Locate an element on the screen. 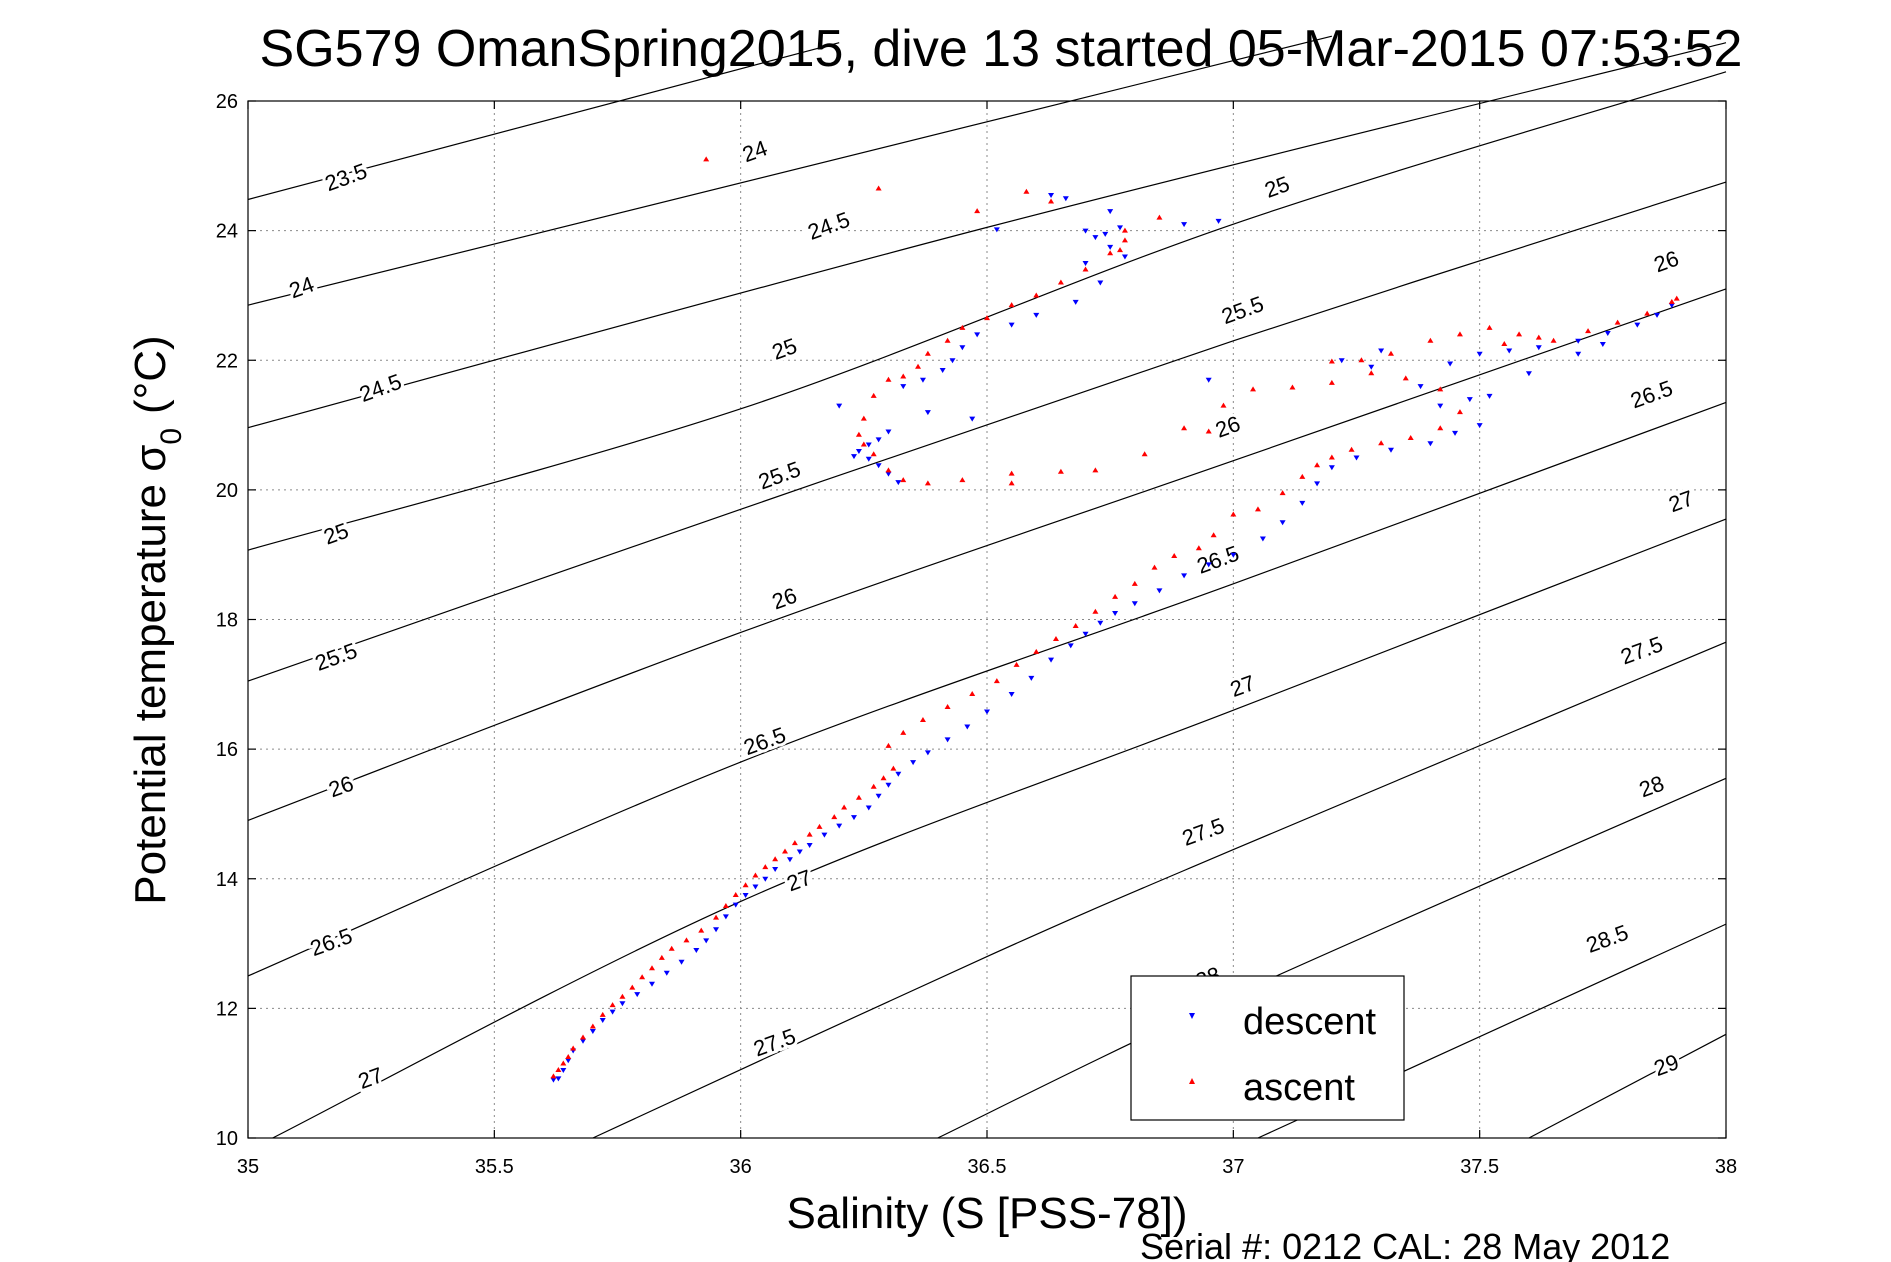 The height and width of the screenshot is (1262, 1891). y-tick-label: 26 is located at coordinates (227, 102).